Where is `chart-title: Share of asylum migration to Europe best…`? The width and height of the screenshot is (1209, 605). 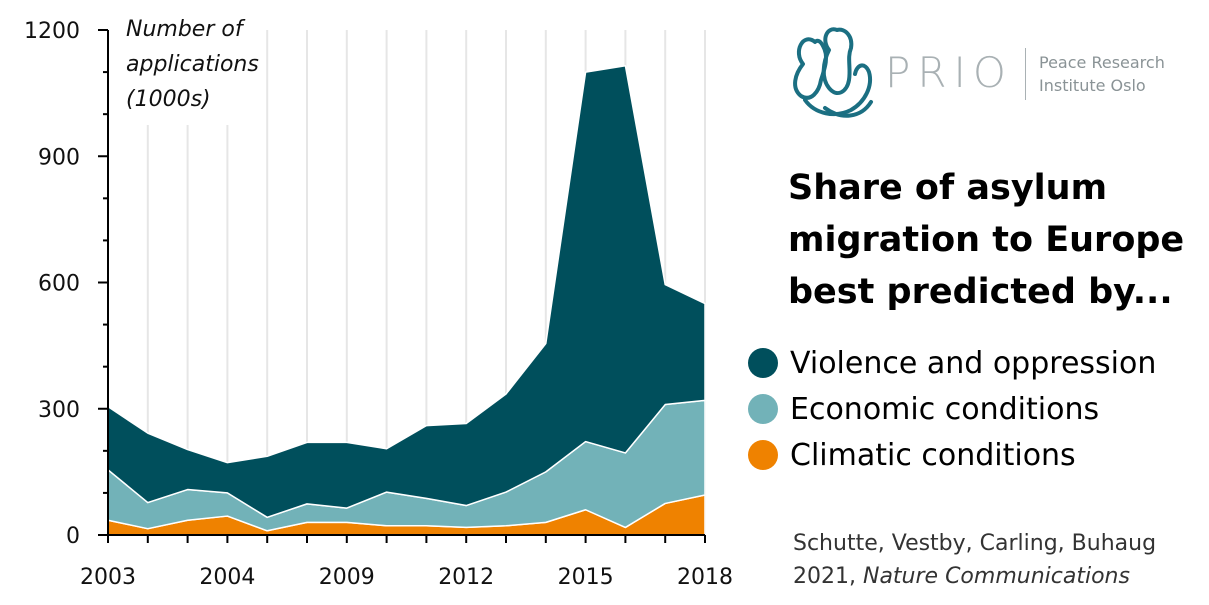 chart-title: Share of asylum migration to Europe best… is located at coordinates (993, 240).